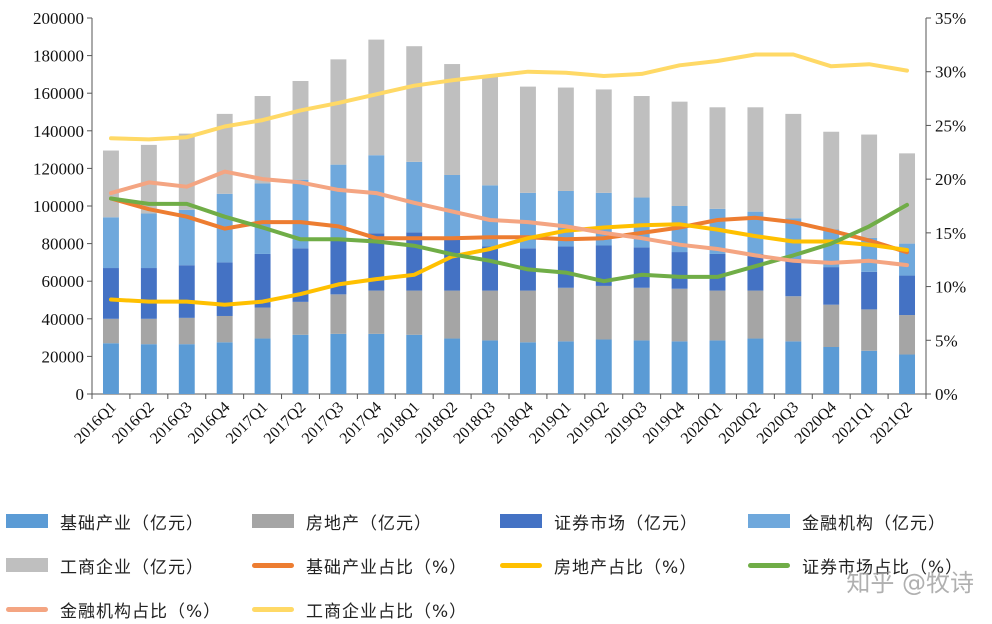 The height and width of the screenshot is (624, 992). What do you see at coordinates (946, 340) in the screenshot?
I see `right-y-tick-label: 5%` at bounding box center [946, 340].